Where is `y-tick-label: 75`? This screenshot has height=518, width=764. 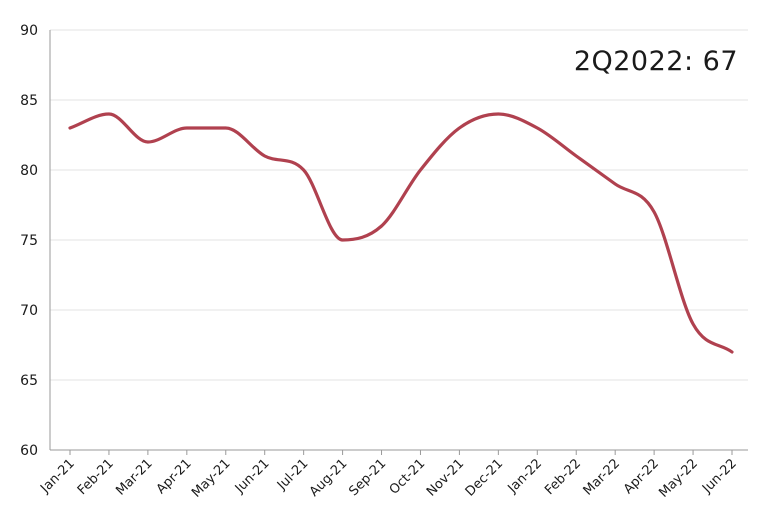
y-tick-label: 75 is located at coordinates (29, 241).